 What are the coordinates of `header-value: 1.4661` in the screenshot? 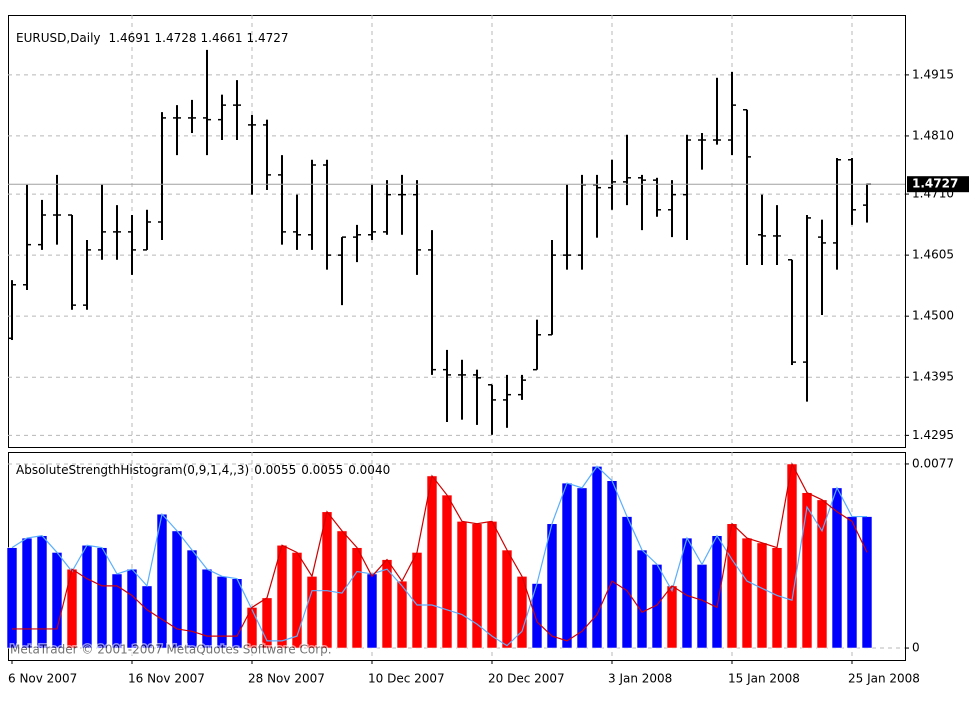 It's located at (222, 38).